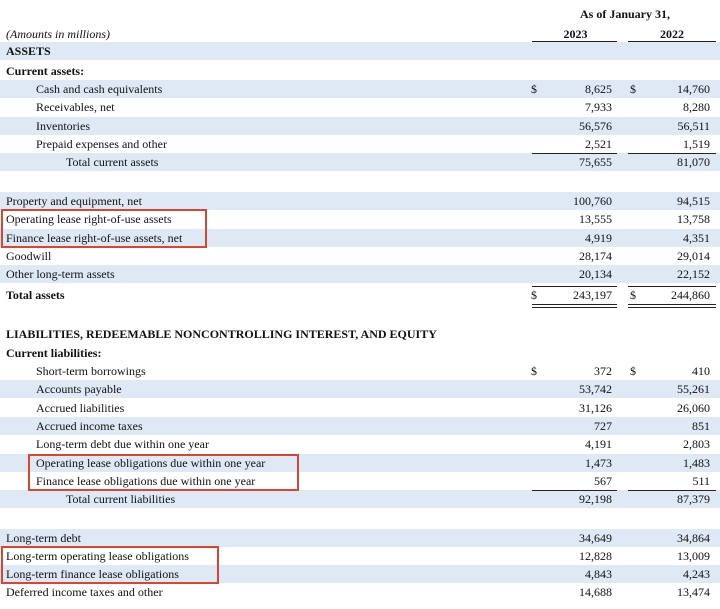 The width and height of the screenshot is (720, 609). Describe the element at coordinates (701, 426) in the screenshot. I see `value-2022: 851` at that location.